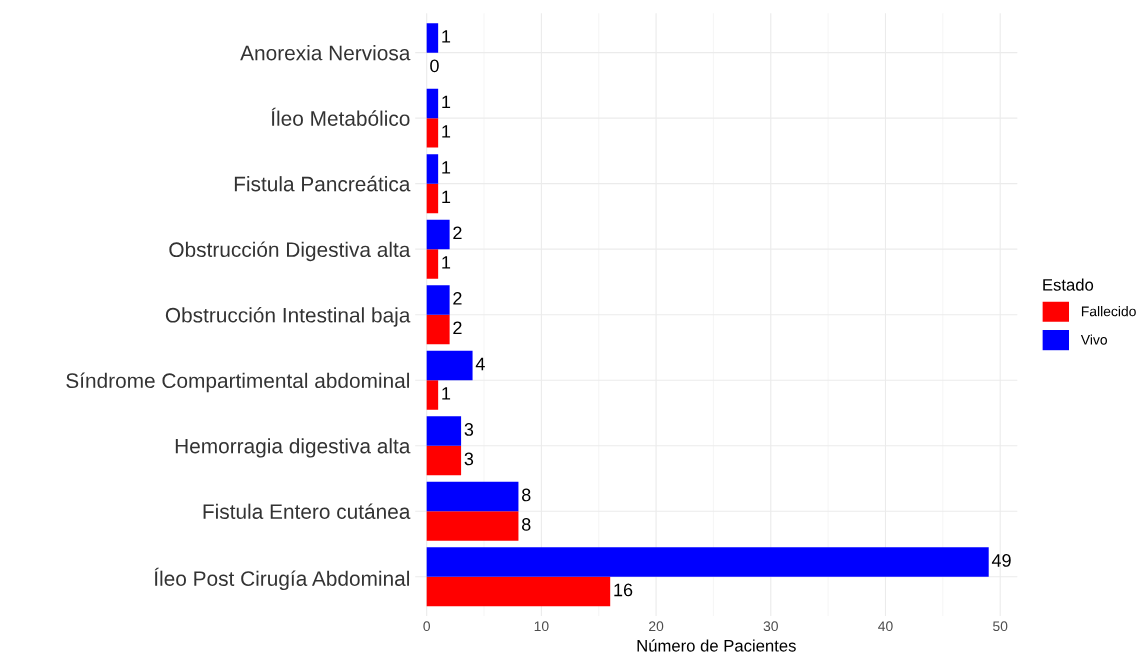 The height and width of the screenshot is (666, 1147). What do you see at coordinates (281, 579) in the screenshot?
I see `y-tick-label: Íleo Post Cirugía Abdominal` at bounding box center [281, 579].